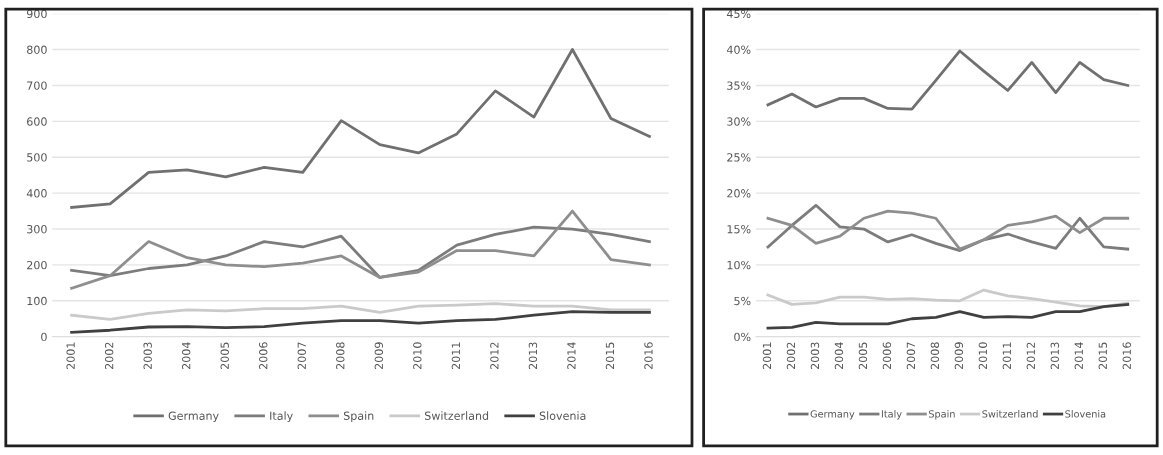  I want to click on y-tick-label: 100, so click(37, 301).